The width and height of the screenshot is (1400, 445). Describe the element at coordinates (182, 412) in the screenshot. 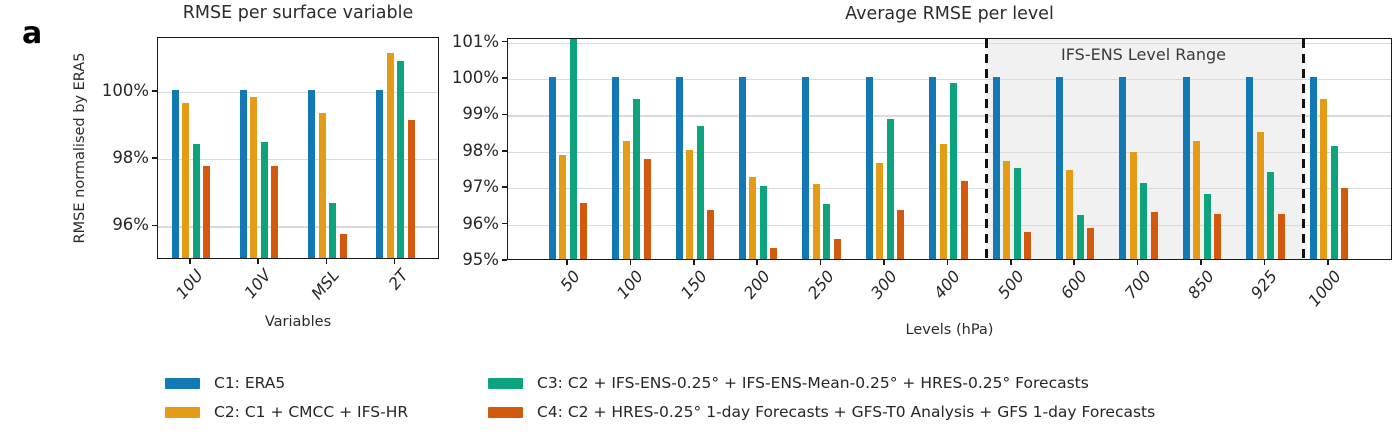

I see `legend-swatch-c2` at that location.